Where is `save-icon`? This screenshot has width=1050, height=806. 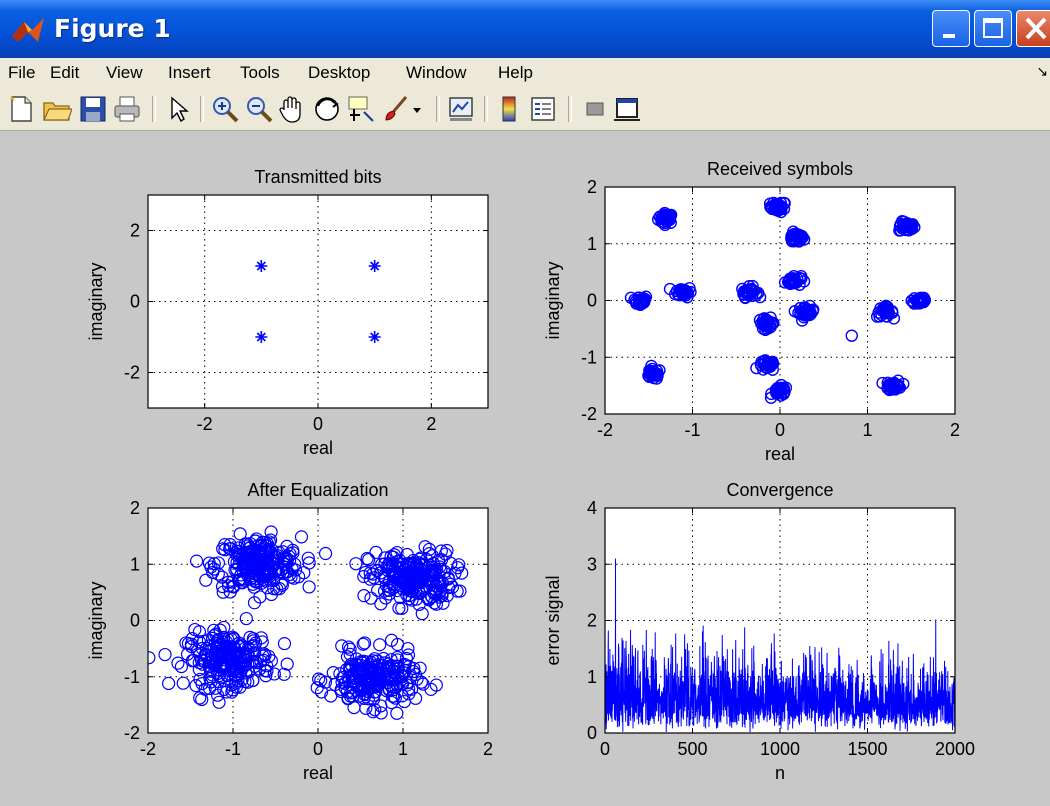 save-icon is located at coordinates (93, 109).